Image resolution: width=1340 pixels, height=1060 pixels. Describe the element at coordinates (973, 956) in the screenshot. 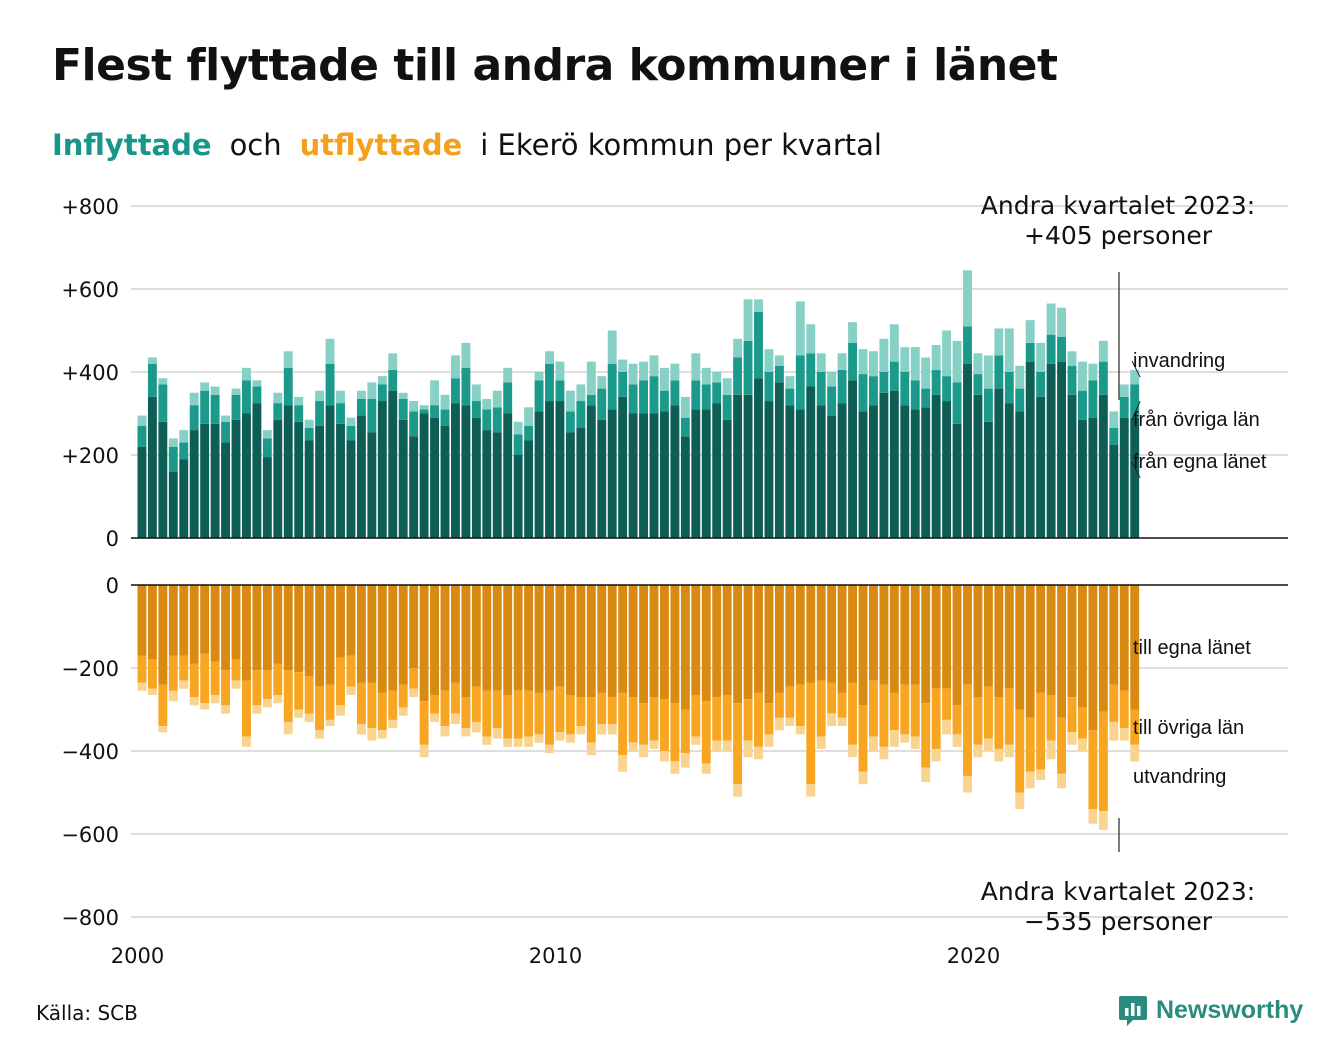

I see `x-tick-label: 2020` at that location.